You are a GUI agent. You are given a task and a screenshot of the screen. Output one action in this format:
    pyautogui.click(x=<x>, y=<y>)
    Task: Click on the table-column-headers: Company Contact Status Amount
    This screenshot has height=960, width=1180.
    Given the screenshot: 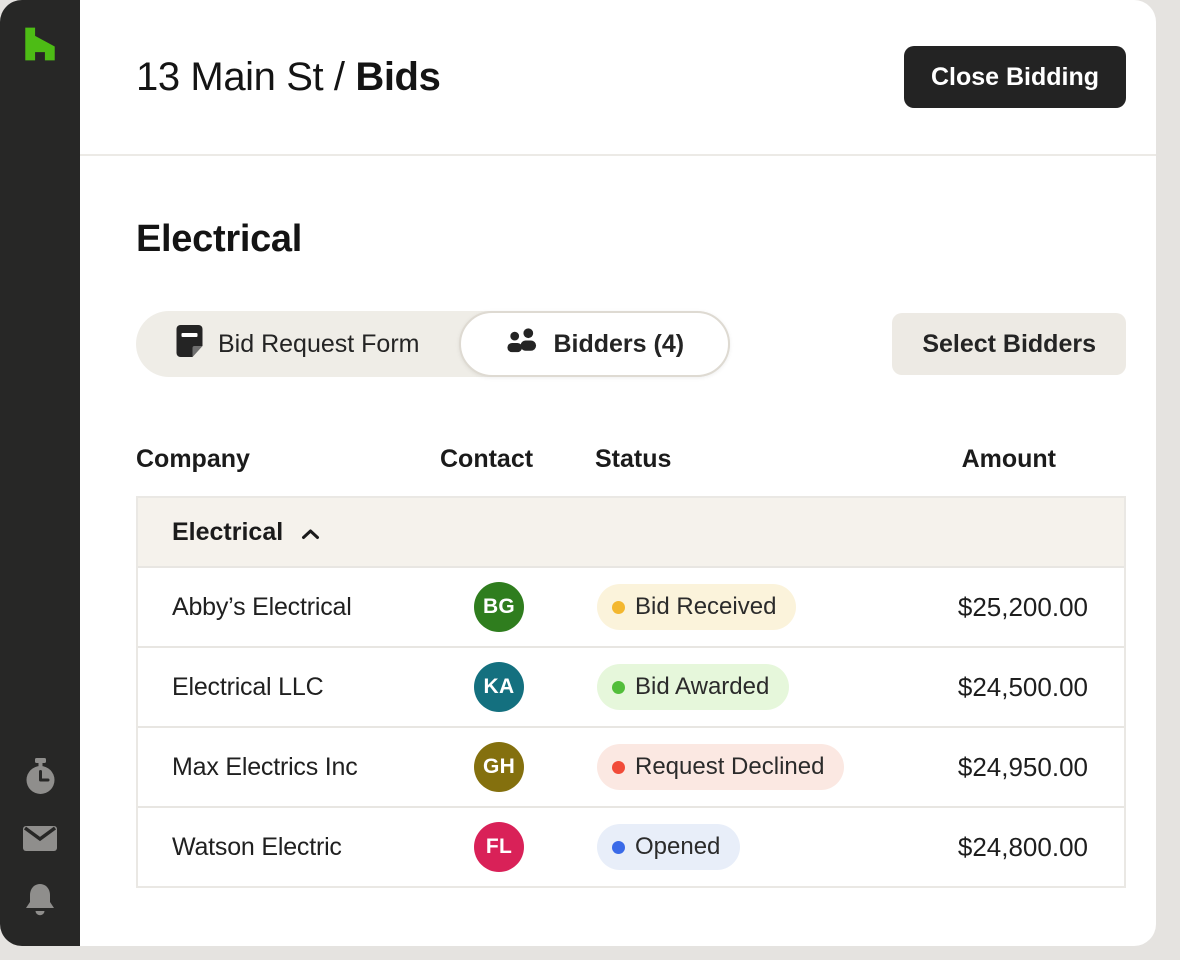 What is the action you would take?
    pyautogui.click(x=631, y=470)
    